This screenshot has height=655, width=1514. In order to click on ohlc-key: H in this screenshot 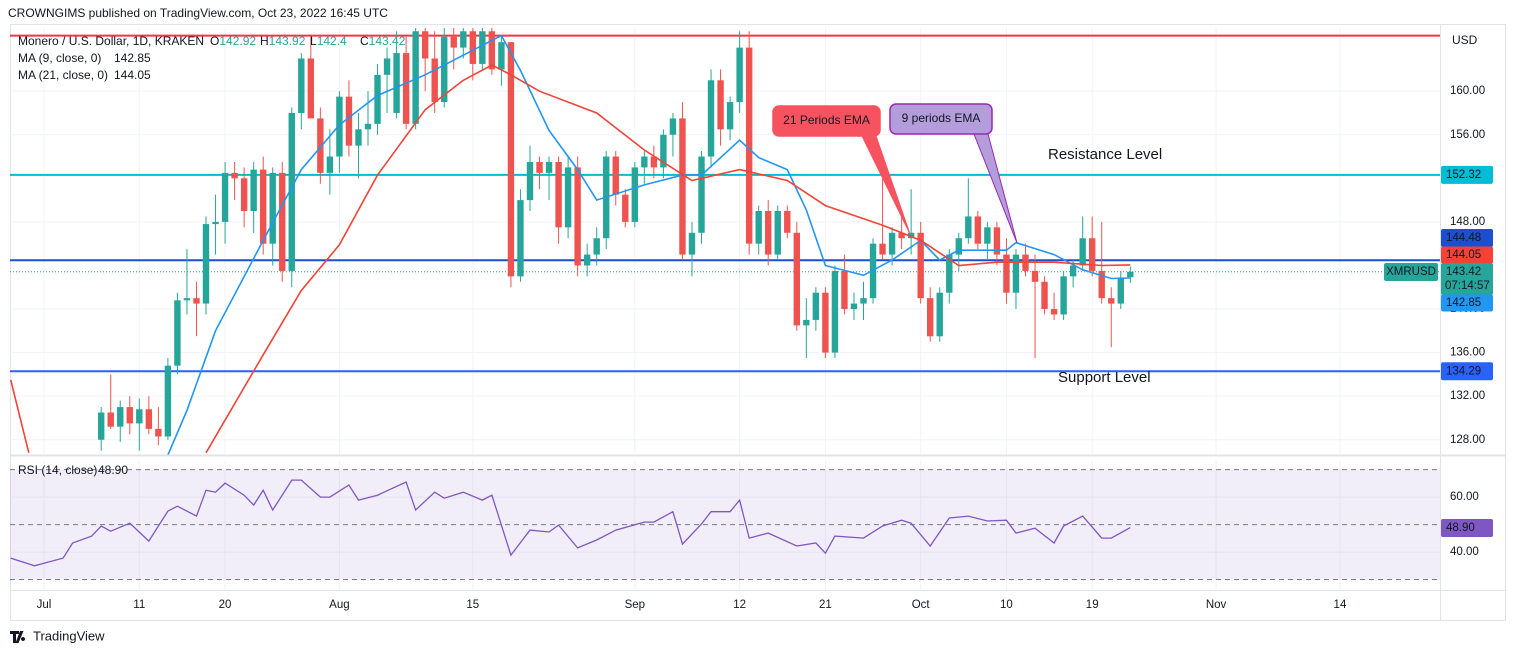, I will do `click(264, 41)`.